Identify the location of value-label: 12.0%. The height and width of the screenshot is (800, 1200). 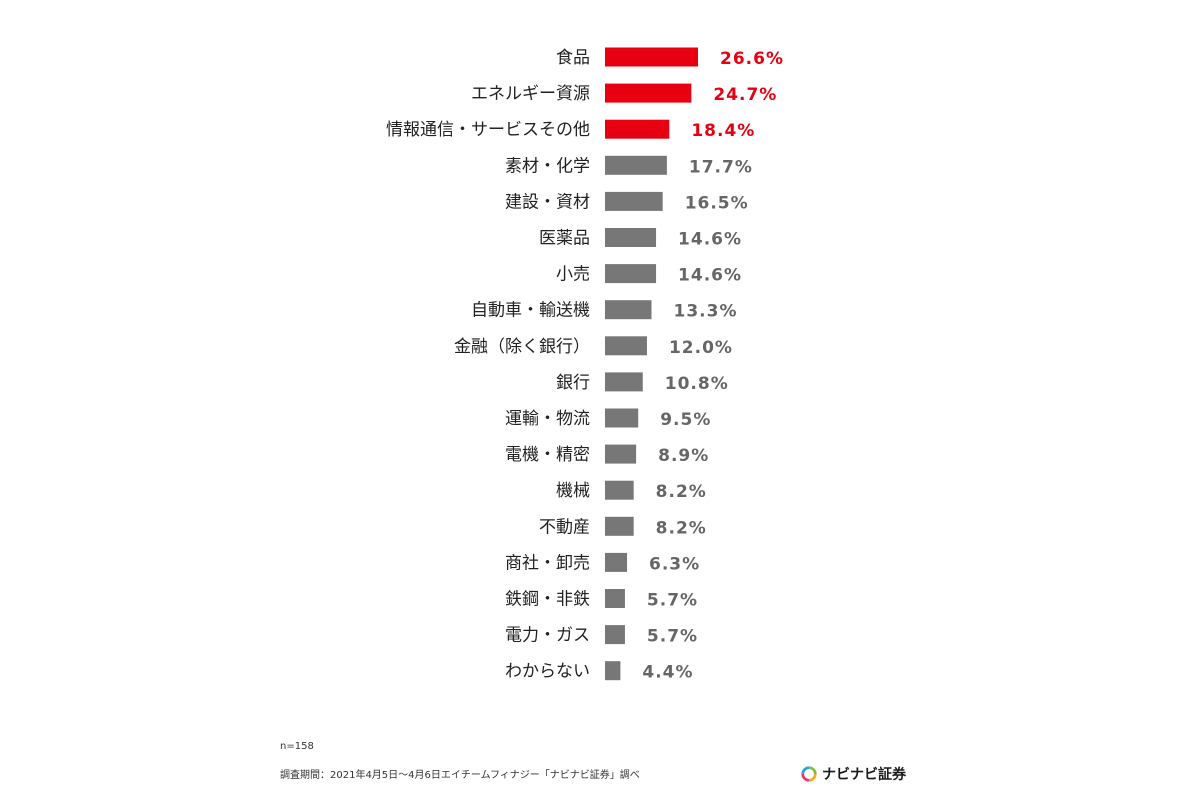
(701, 348).